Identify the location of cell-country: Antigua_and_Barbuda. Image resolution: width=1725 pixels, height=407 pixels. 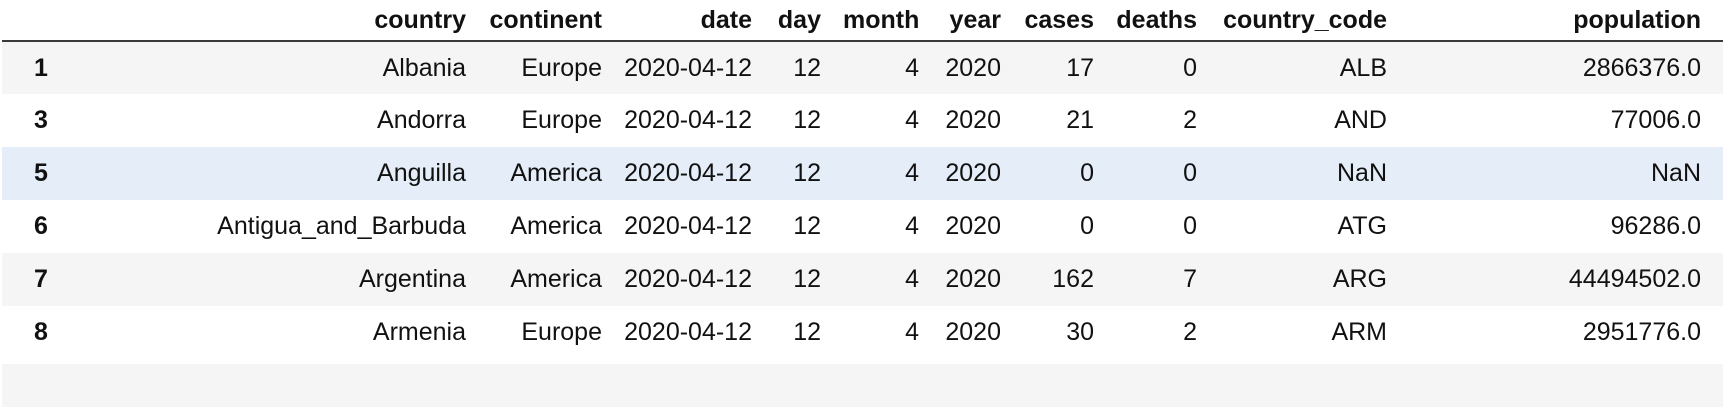
(341, 226).